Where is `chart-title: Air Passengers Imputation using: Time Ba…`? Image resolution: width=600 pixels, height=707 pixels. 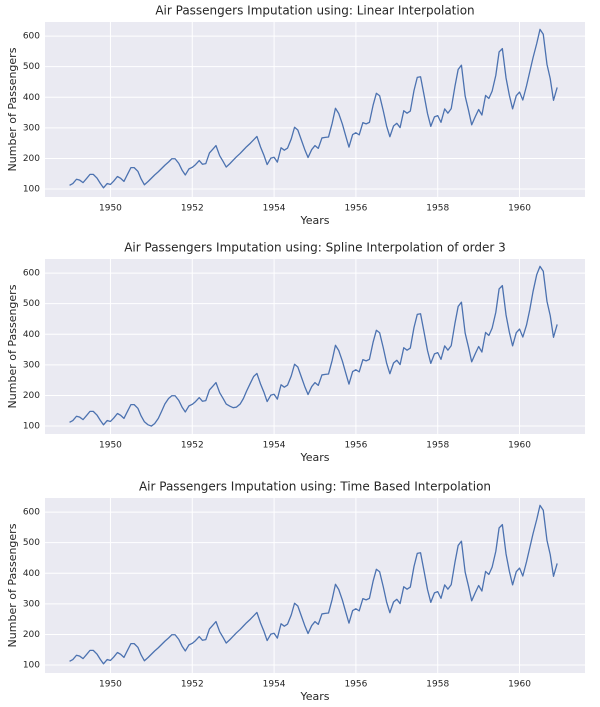
chart-title: Air Passengers Imputation using: Time Ba… is located at coordinates (315, 487).